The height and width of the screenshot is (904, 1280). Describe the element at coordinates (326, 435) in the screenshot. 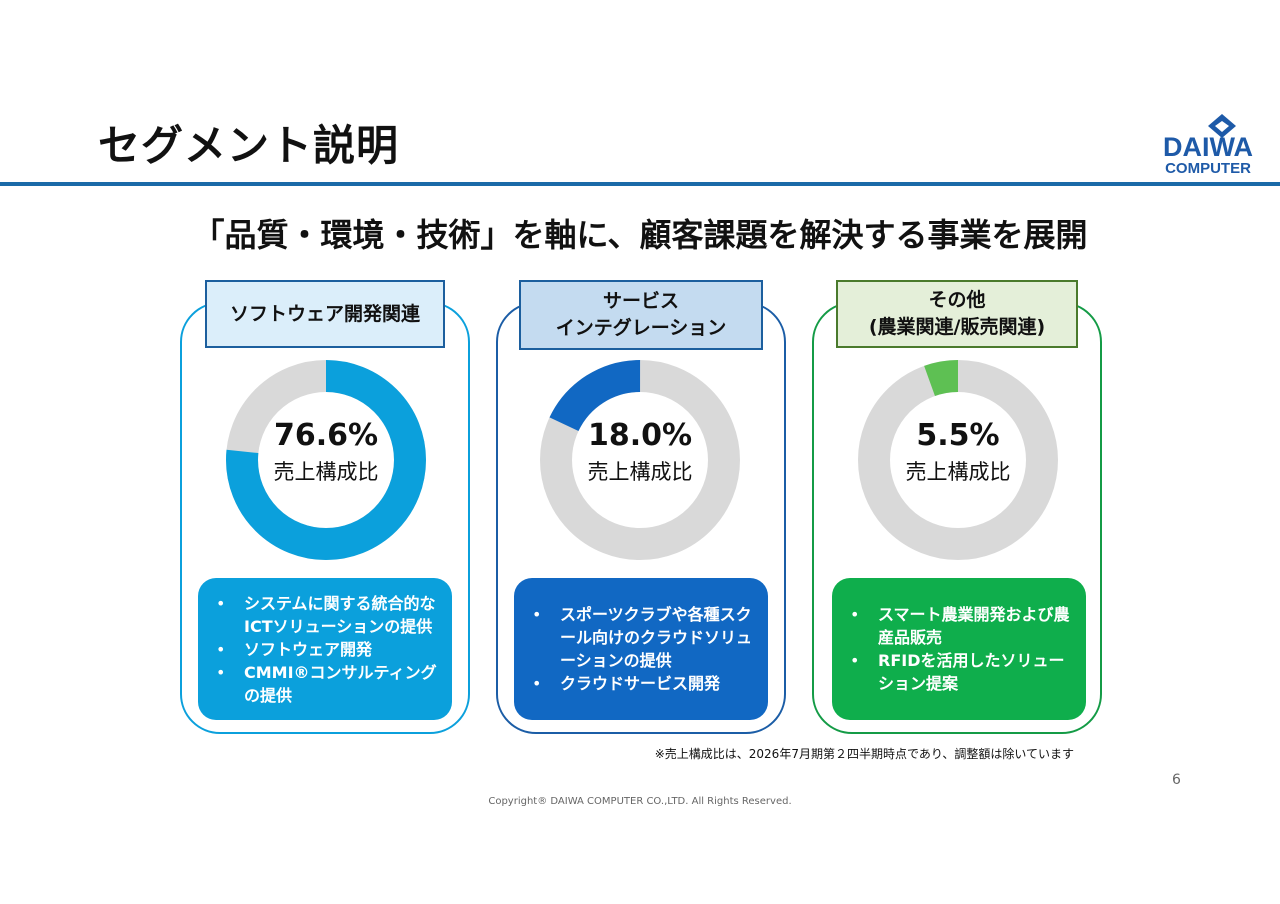

I see `percent-value: 76.6%` at that location.